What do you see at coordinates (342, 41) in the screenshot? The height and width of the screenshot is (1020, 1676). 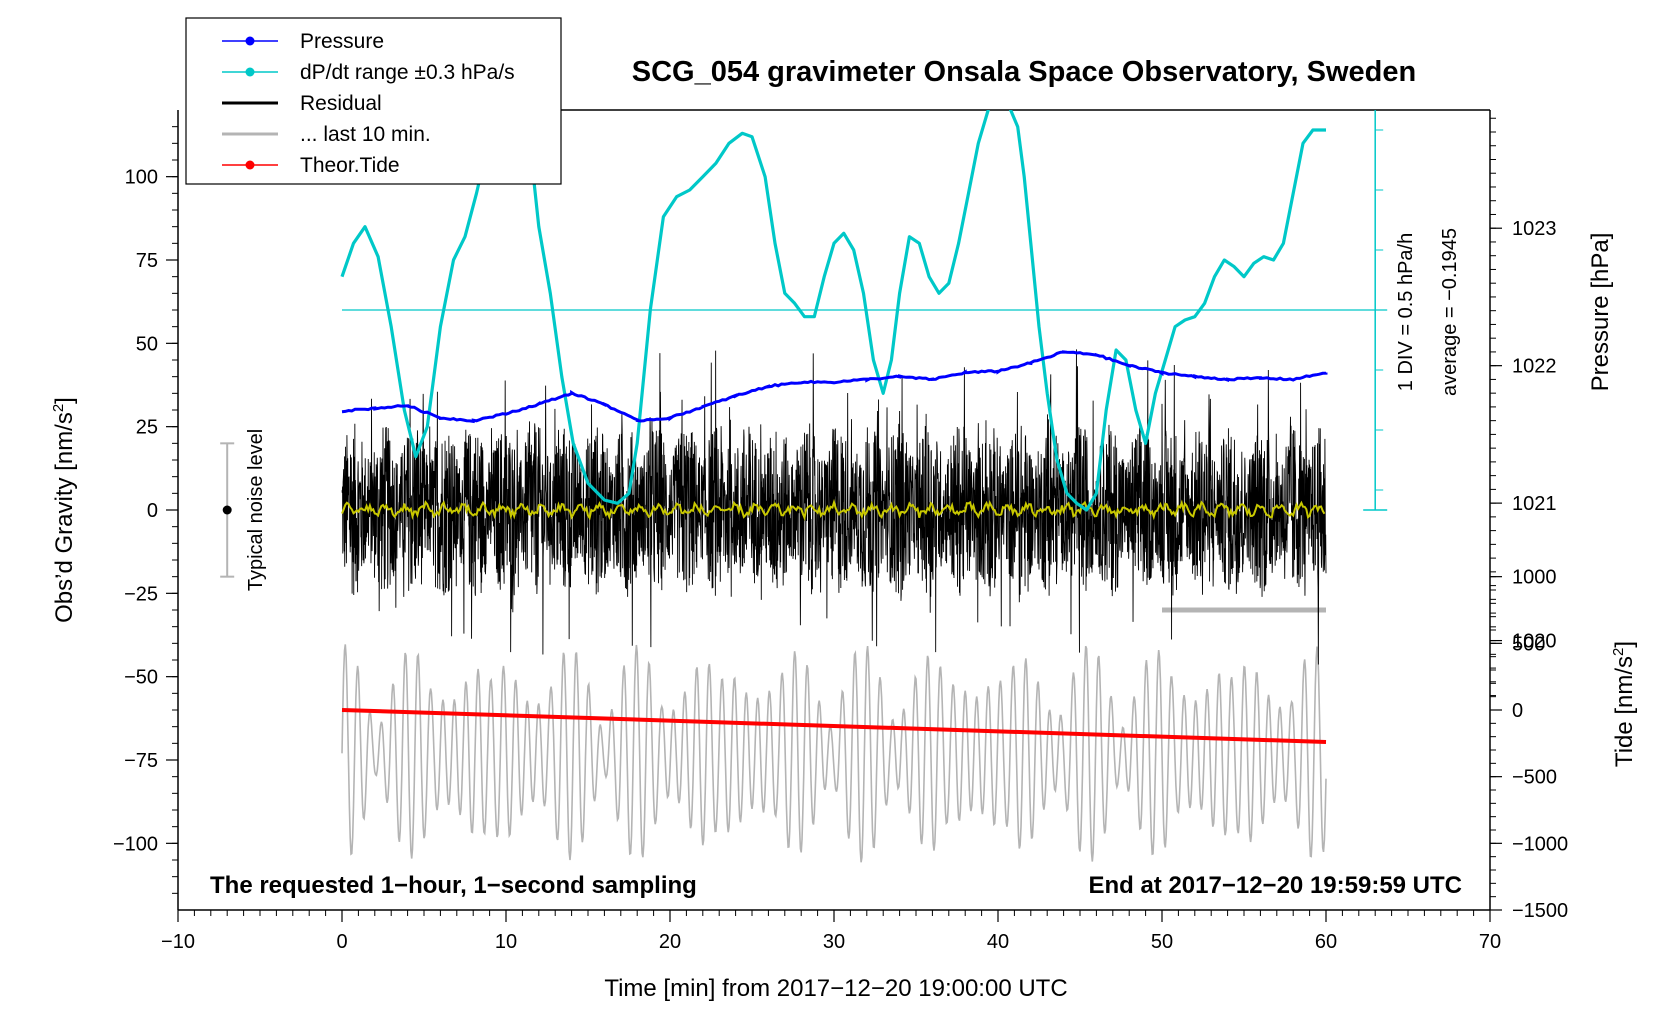 I see `legend-label: Pressure` at bounding box center [342, 41].